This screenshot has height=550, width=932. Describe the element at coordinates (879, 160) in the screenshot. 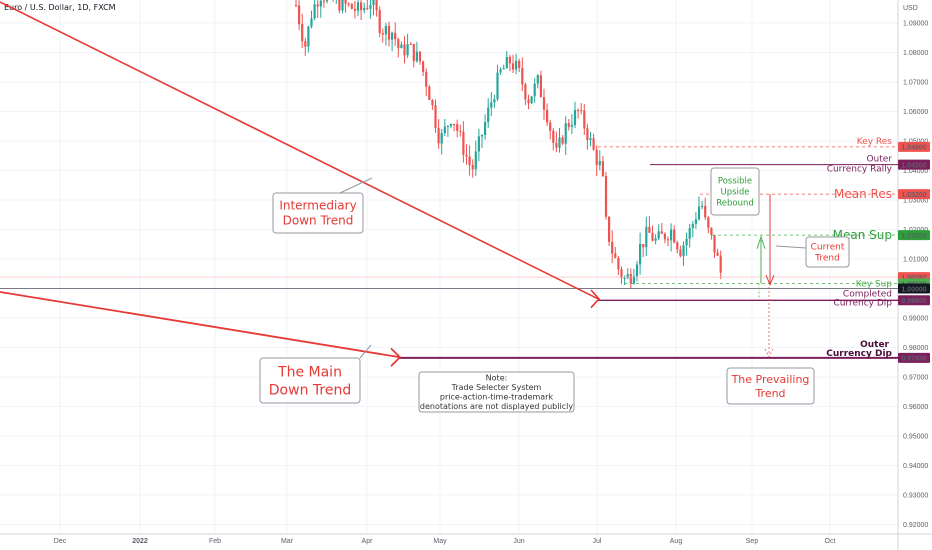

I see `level-label-outer-rally: Outer` at that location.